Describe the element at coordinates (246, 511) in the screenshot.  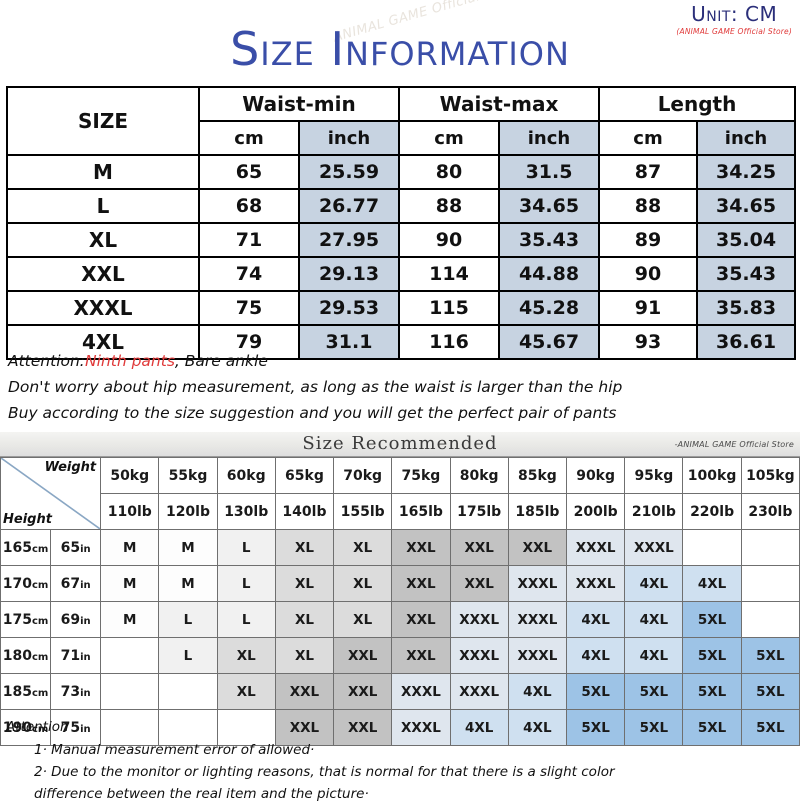
I see `weight-lb-header: 130lb` at that location.